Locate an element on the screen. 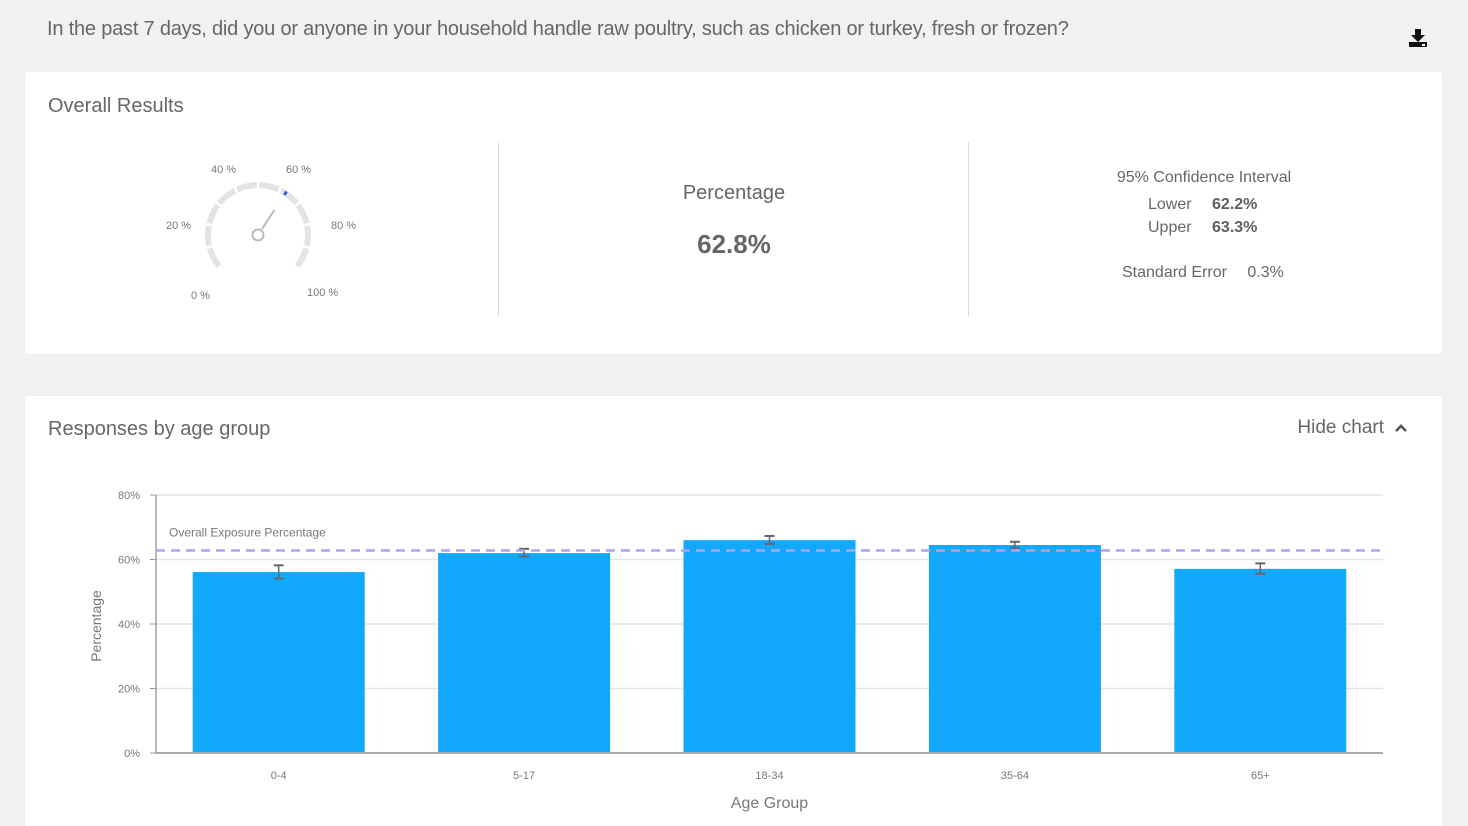  gauge-value-marker is located at coordinates (285, 193).